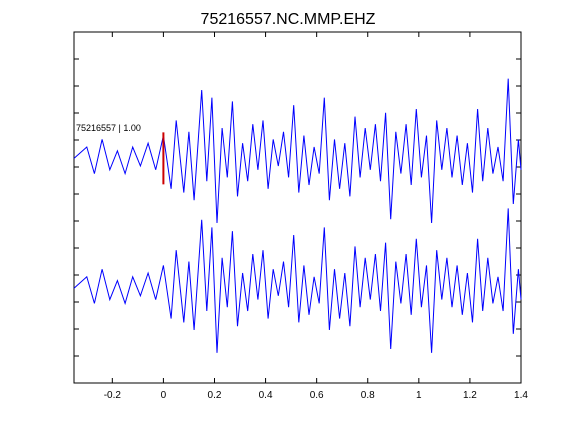  Describe the element at coordinates (108, 128) in the screenshot. I see `trace-label: 75216557 | 1.00` at that location.